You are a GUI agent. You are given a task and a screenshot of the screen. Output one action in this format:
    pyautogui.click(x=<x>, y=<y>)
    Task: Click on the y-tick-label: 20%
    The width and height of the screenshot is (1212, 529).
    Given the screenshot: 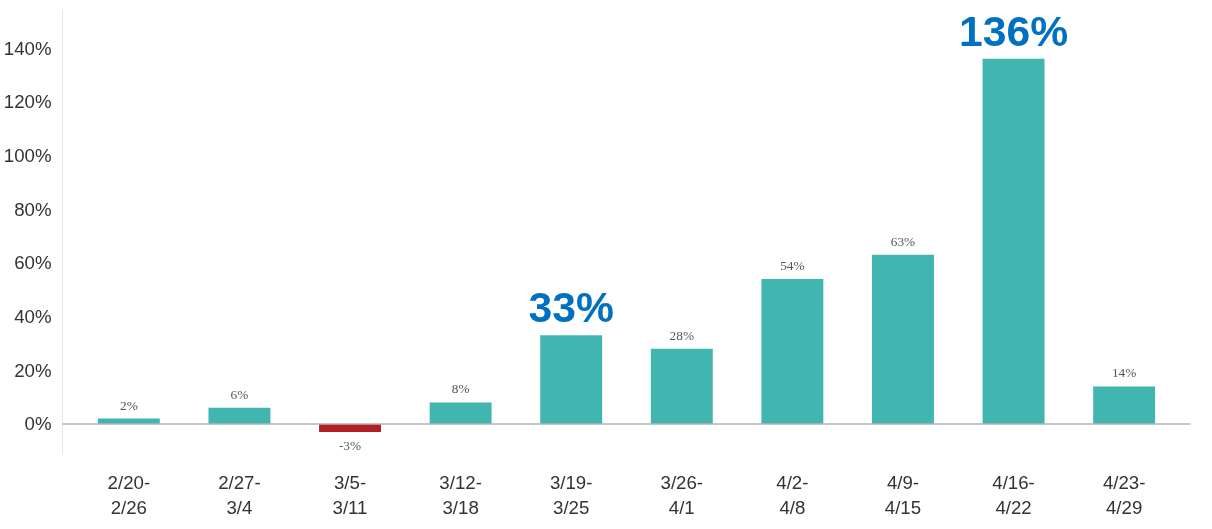 What is the action you would take?
    pyautogui.click(x=33, y=370)
    